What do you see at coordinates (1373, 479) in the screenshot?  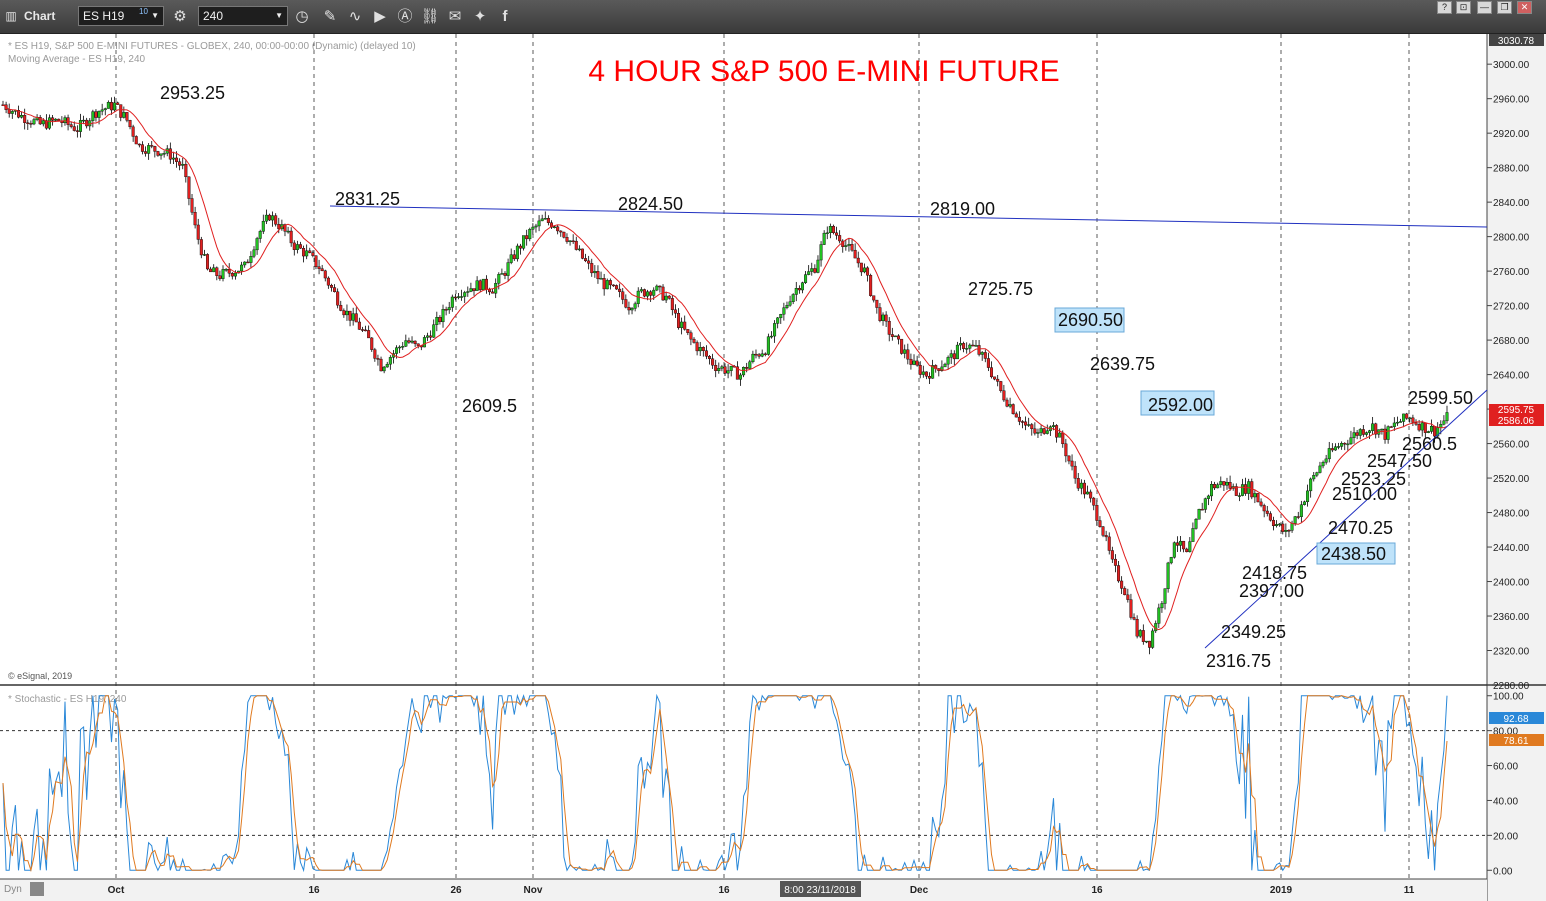 I see `price-annotation: 2523.25` at bounding box center [1373, 479].